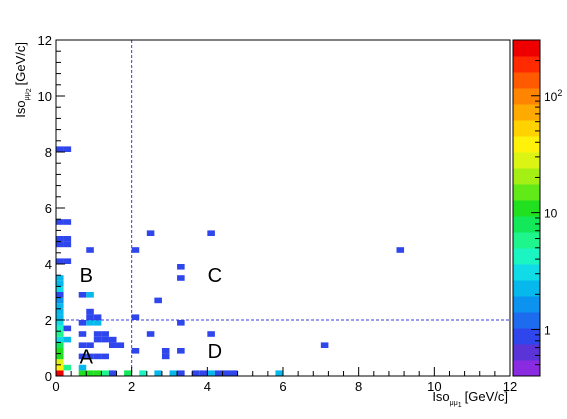  Describe the element at coordinates (559, 93) in the screenshot. I see `palette-tick-exponent: 2` at that location.